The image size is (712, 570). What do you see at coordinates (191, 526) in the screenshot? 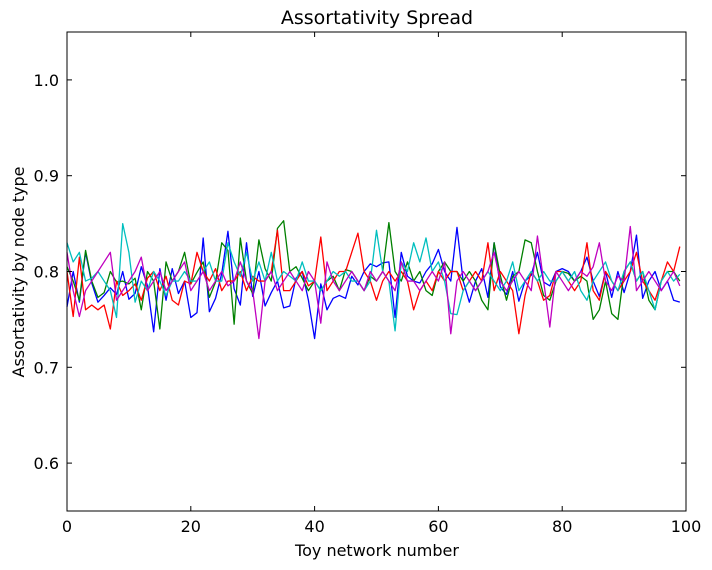
I see `x-tick-label: 20` at bounding box center [191, 526].